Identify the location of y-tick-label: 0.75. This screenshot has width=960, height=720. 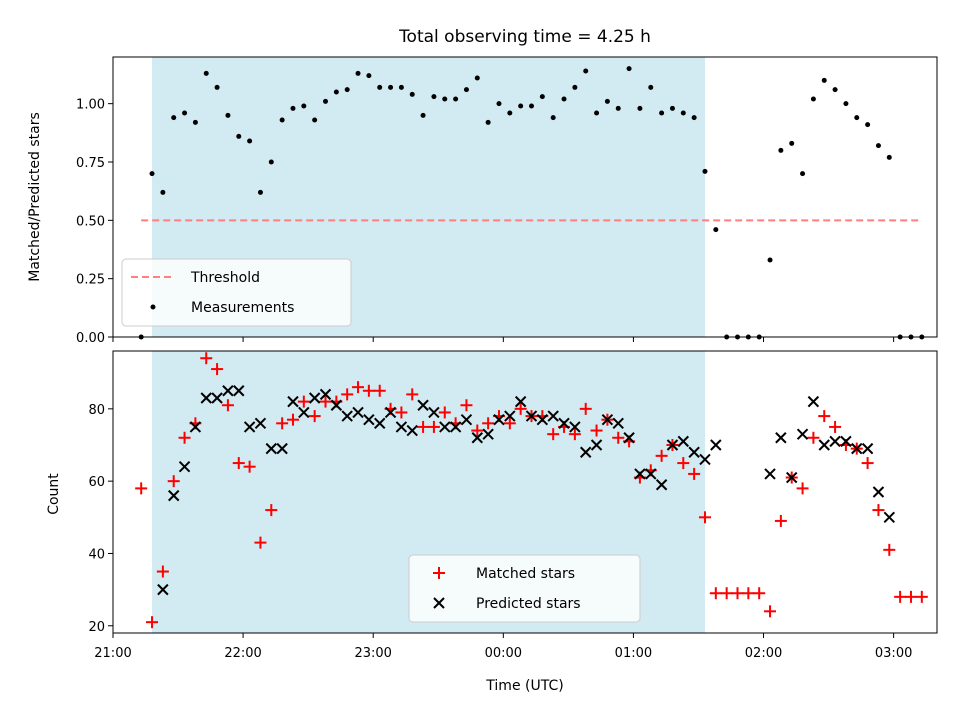
(90, 163).